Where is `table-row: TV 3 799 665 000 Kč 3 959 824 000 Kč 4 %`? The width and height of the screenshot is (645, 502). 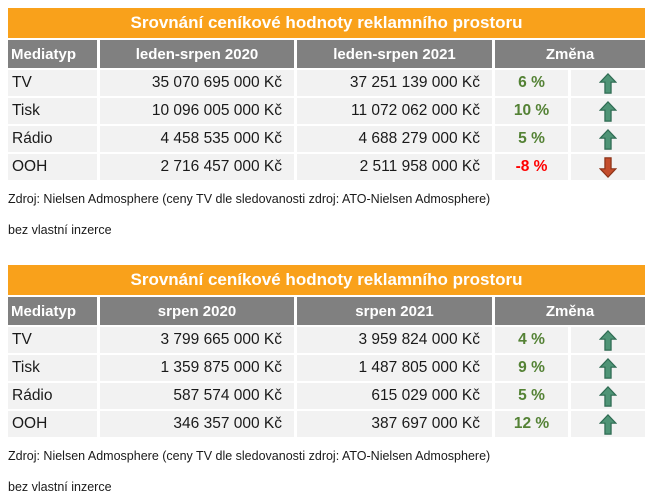 table-row: TV 3 799 665 000 Kč 3 959 824 000 Kč 4 % is located at coordinates (326, 340).